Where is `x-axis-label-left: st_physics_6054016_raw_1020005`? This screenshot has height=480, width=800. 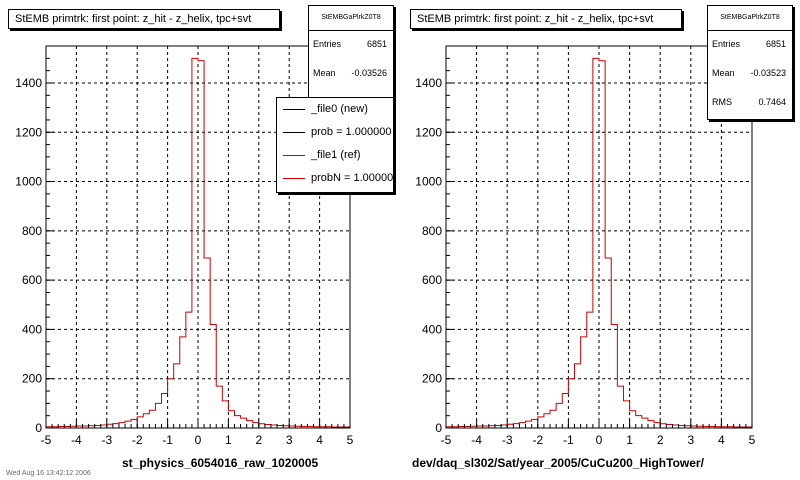 x-axis-label-left: st_physics_6054016_raw_1020005 is located at coordinates (220, 463).